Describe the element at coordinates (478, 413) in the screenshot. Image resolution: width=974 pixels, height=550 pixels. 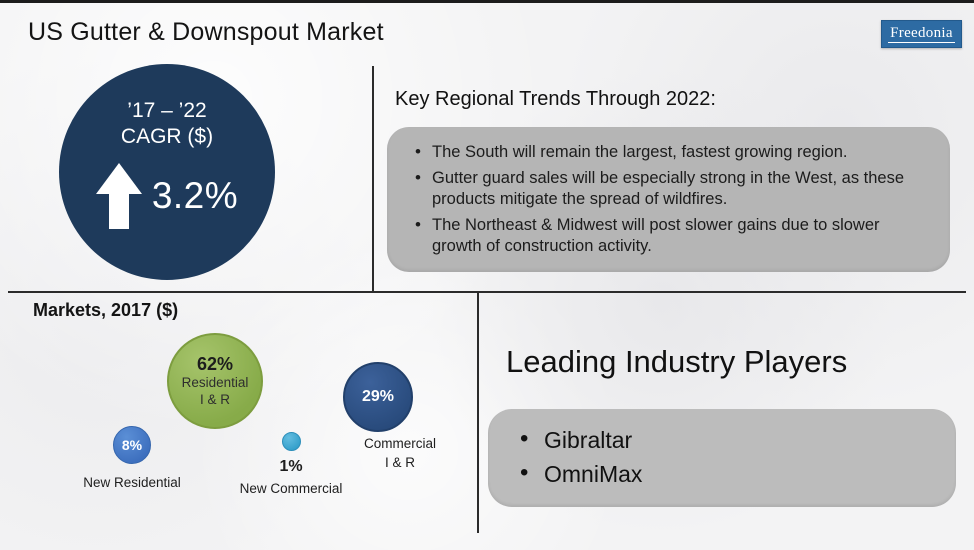
I see `divider-vertical-bottom` at that location.